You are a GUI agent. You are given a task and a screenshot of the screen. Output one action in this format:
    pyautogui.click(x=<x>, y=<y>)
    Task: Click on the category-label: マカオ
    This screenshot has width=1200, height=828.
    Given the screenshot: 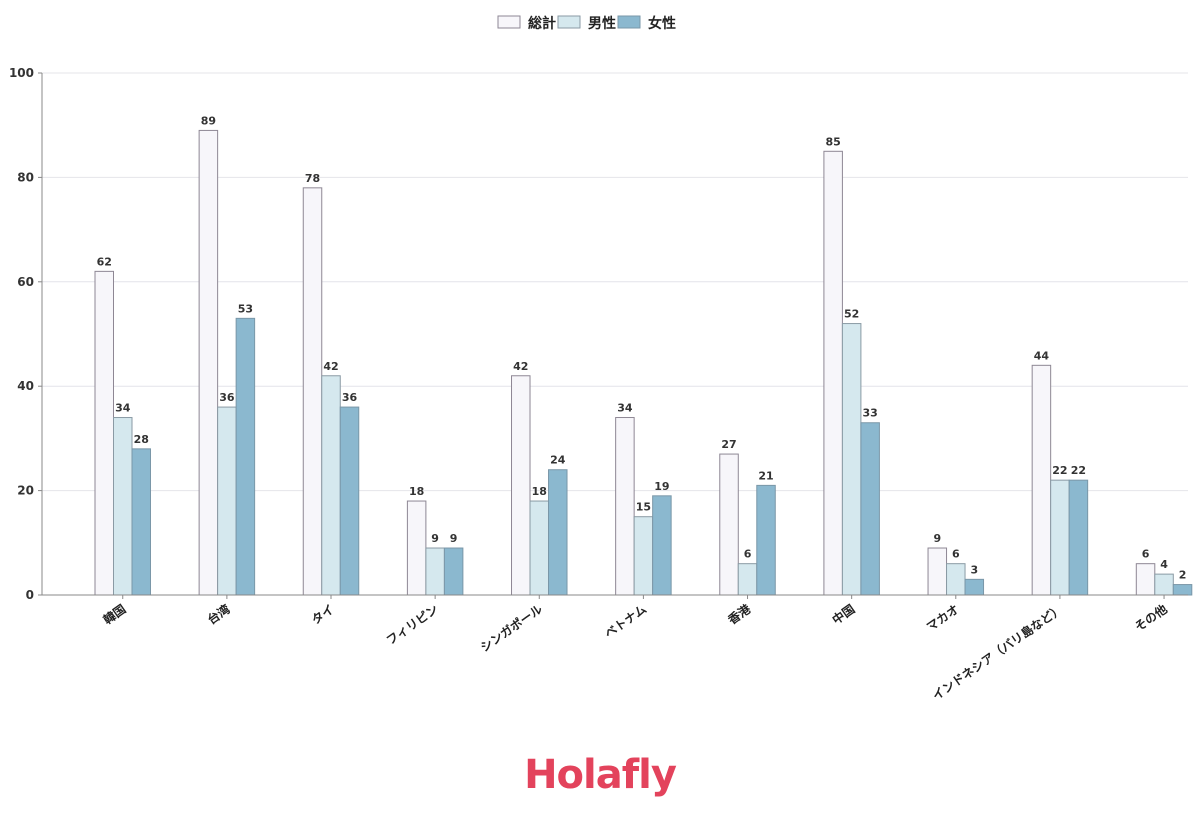 What is the action you would take?
    pyautogui.click(x=943, y=618)
    